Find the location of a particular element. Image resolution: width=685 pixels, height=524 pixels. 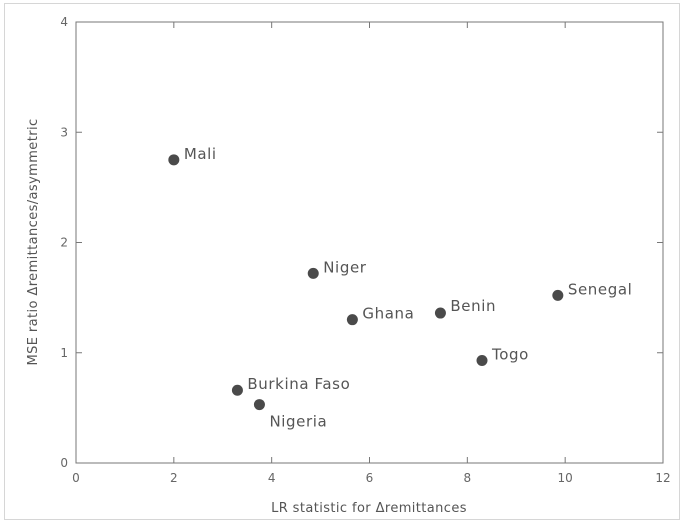

x-axis-label: LR statistic for Δremittances is located at coordinates (369, 508).